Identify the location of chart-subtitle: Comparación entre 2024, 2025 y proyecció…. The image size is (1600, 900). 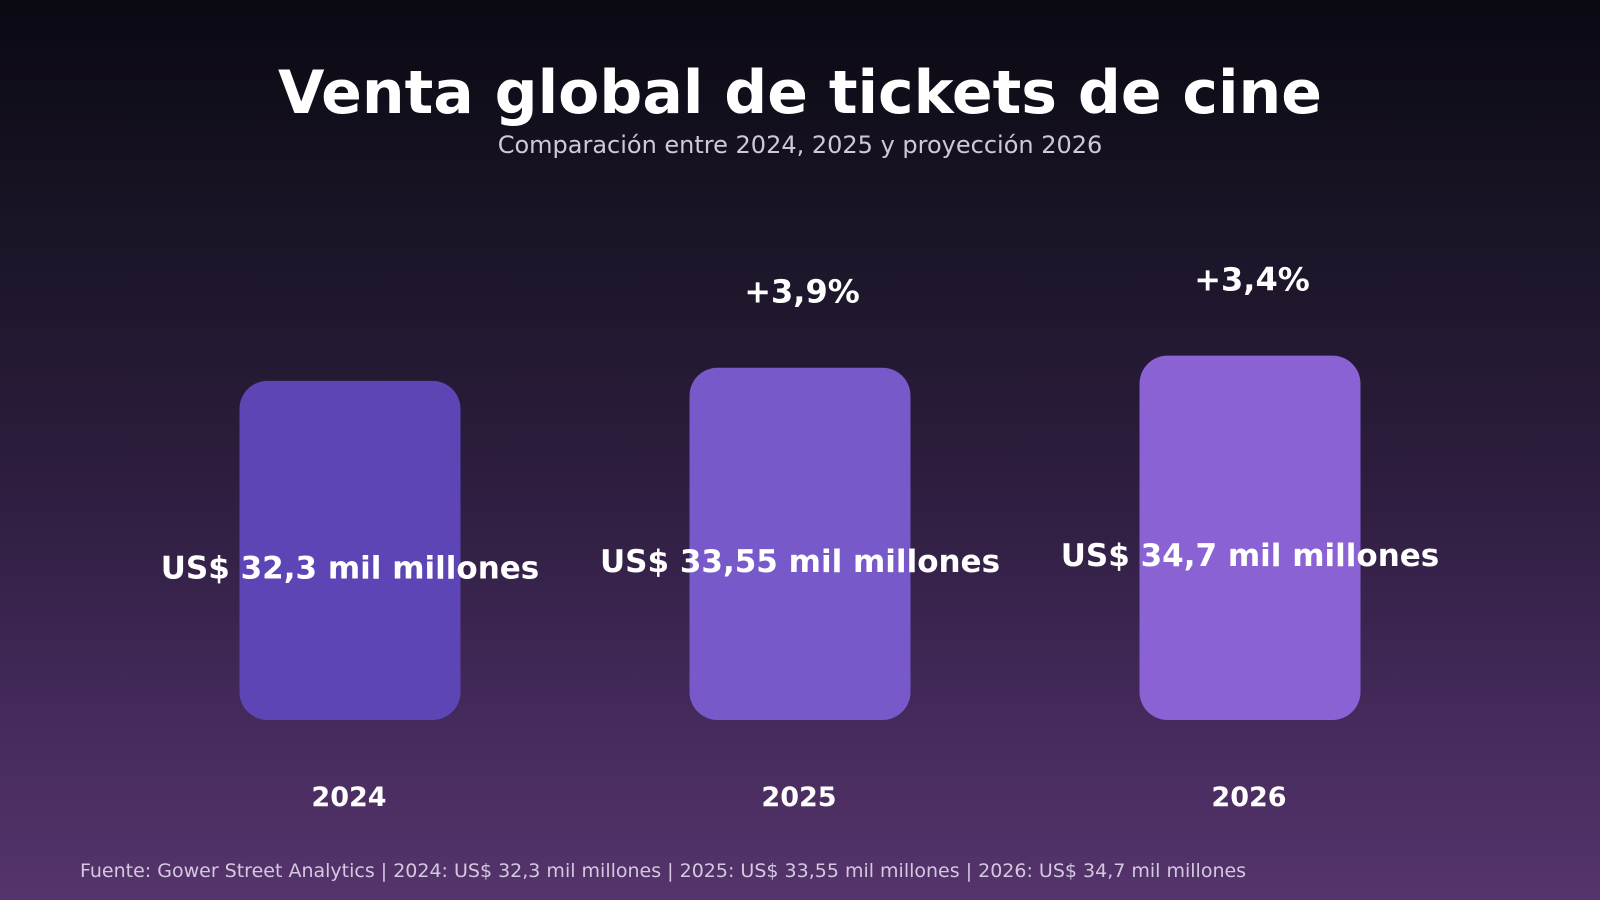
(800, 145).